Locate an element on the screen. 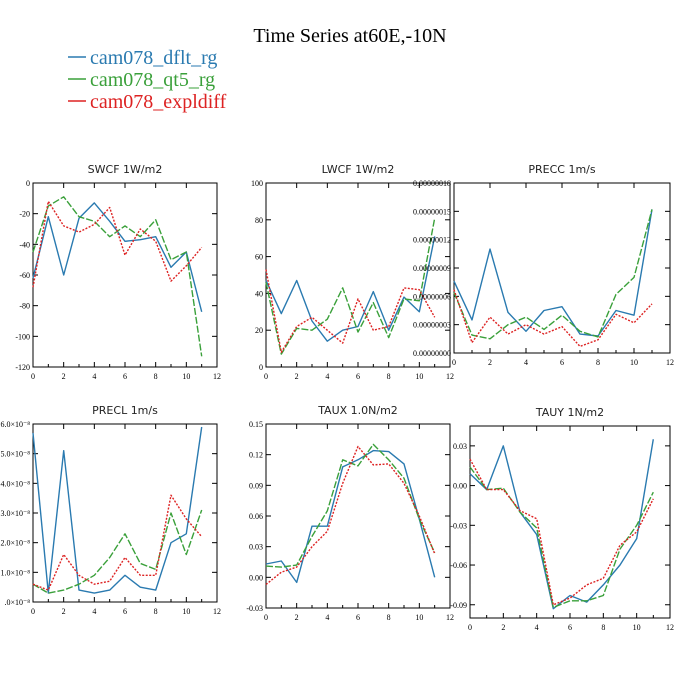 The height and width of the screenshot is (700, 700). y-tick-label: 4.0×10⁻⁸ is located at coordinates (15, 483).